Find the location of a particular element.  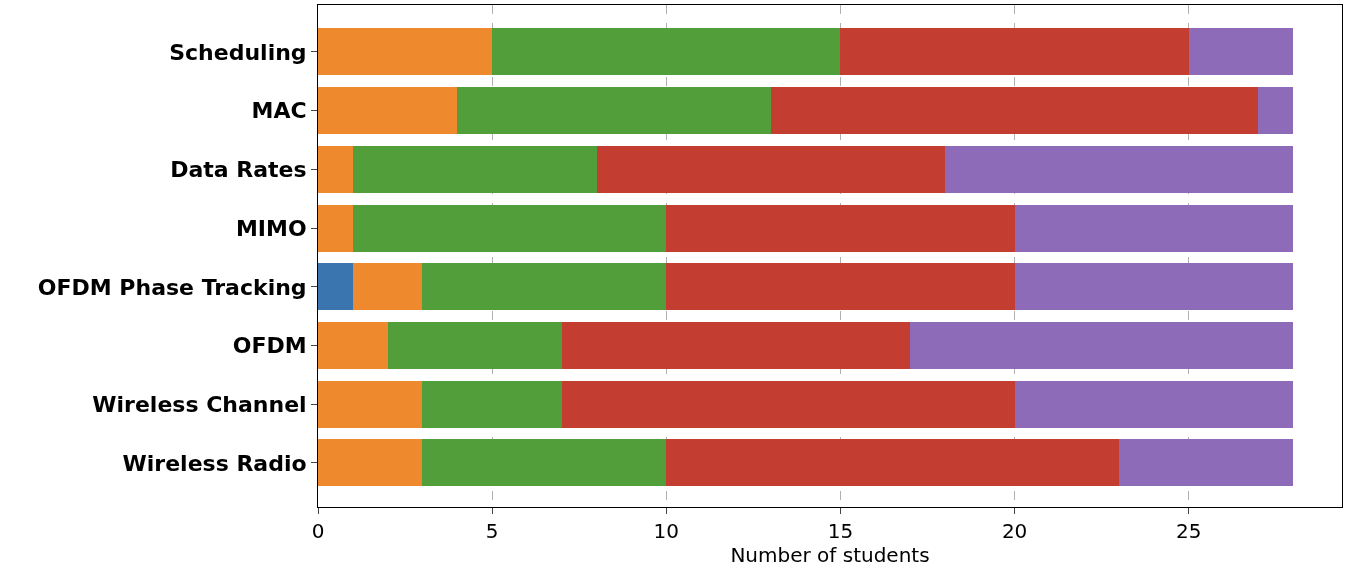

x-tick-label: 25 is located at coordinates (1189, 531).